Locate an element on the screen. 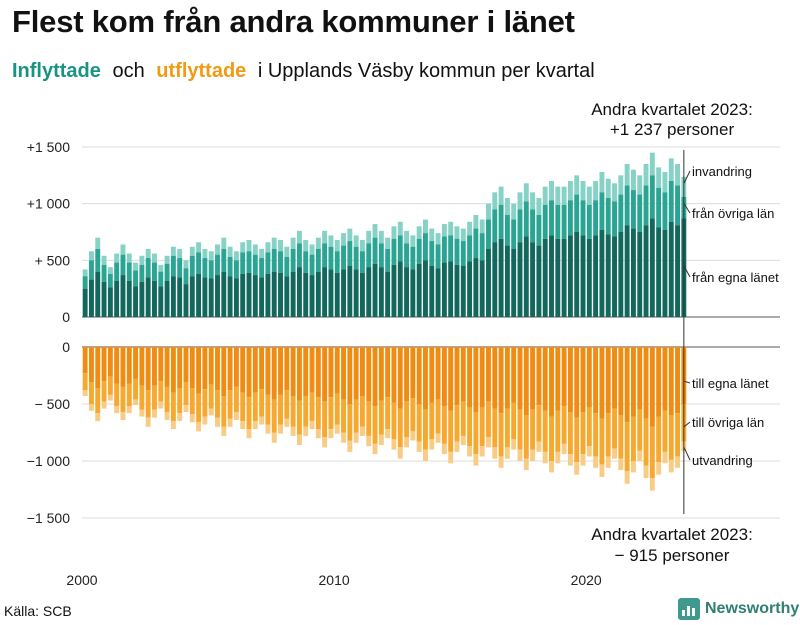  chart-title: Flest kom från andra kommuner i länet is located at coordinates (293, 21).